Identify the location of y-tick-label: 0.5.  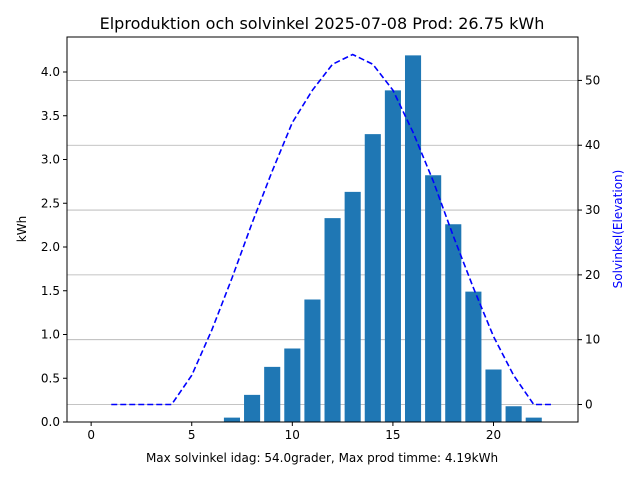
(50, 378).